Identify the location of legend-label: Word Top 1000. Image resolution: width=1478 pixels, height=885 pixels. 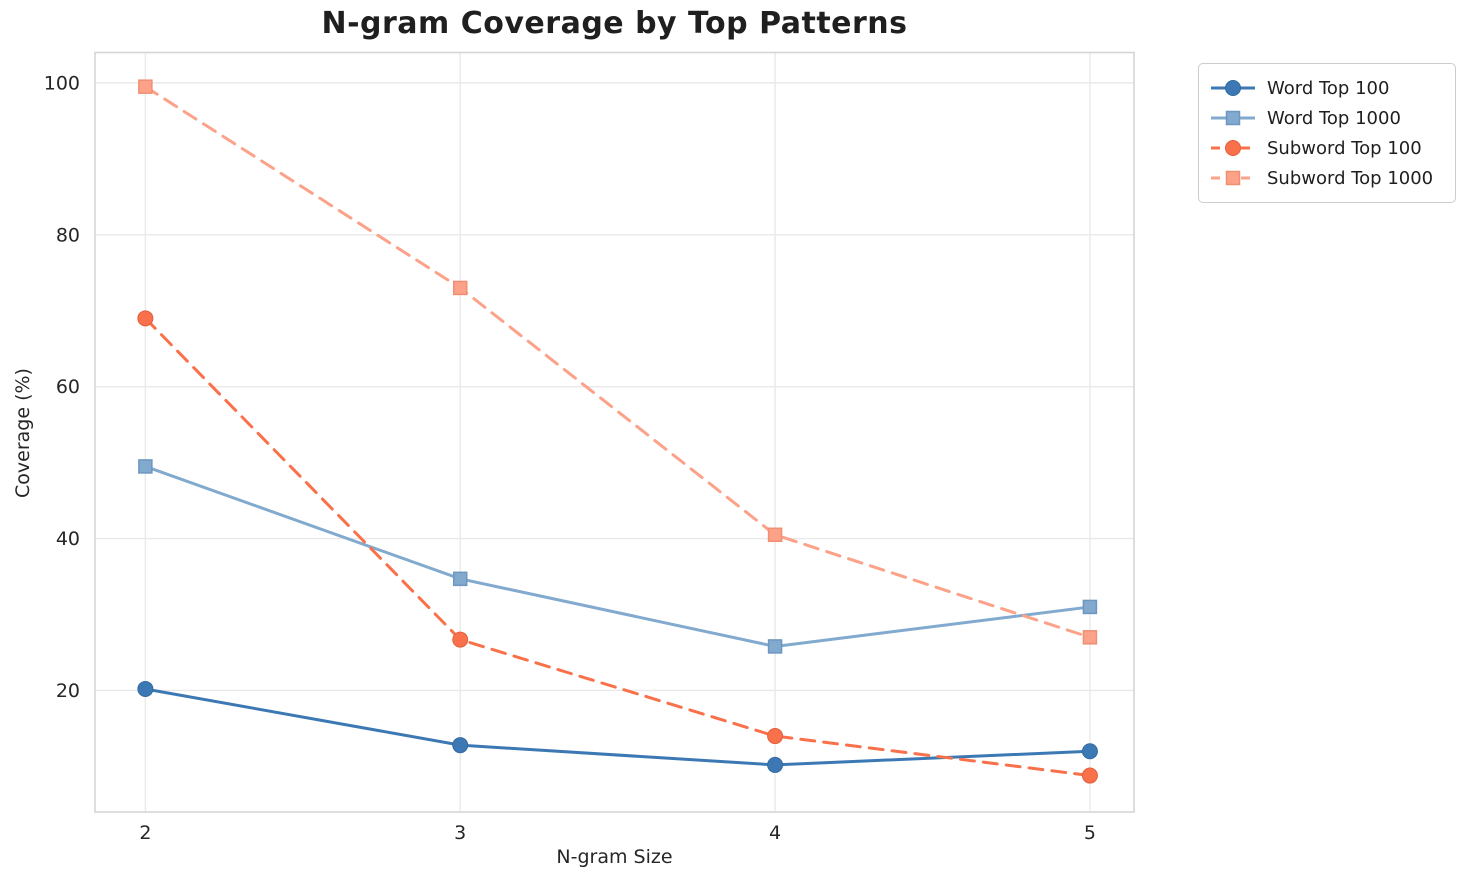
(1334, 118).